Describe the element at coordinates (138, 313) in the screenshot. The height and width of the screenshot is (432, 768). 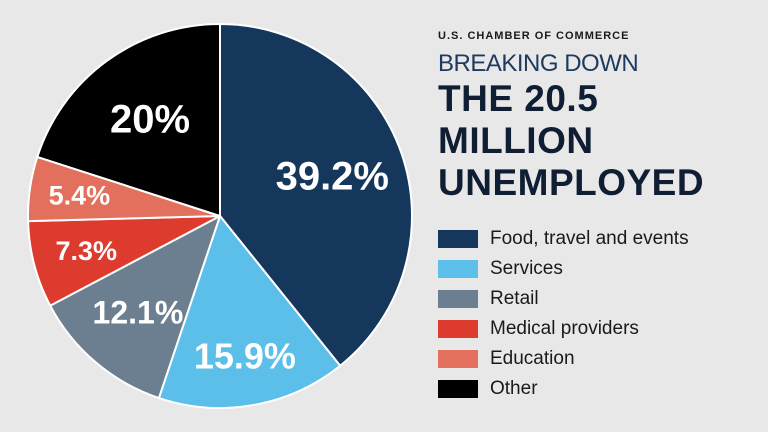
I see `slice-label-3: 12.1%` at that location.